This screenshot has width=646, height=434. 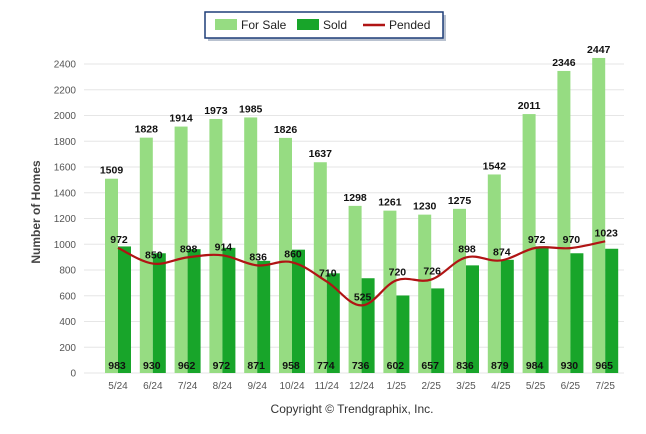 What do you see at coordinates (431, 386) in the screenshot?
I see `x-tick-label: 2/25` at bounding box center [431, 386].